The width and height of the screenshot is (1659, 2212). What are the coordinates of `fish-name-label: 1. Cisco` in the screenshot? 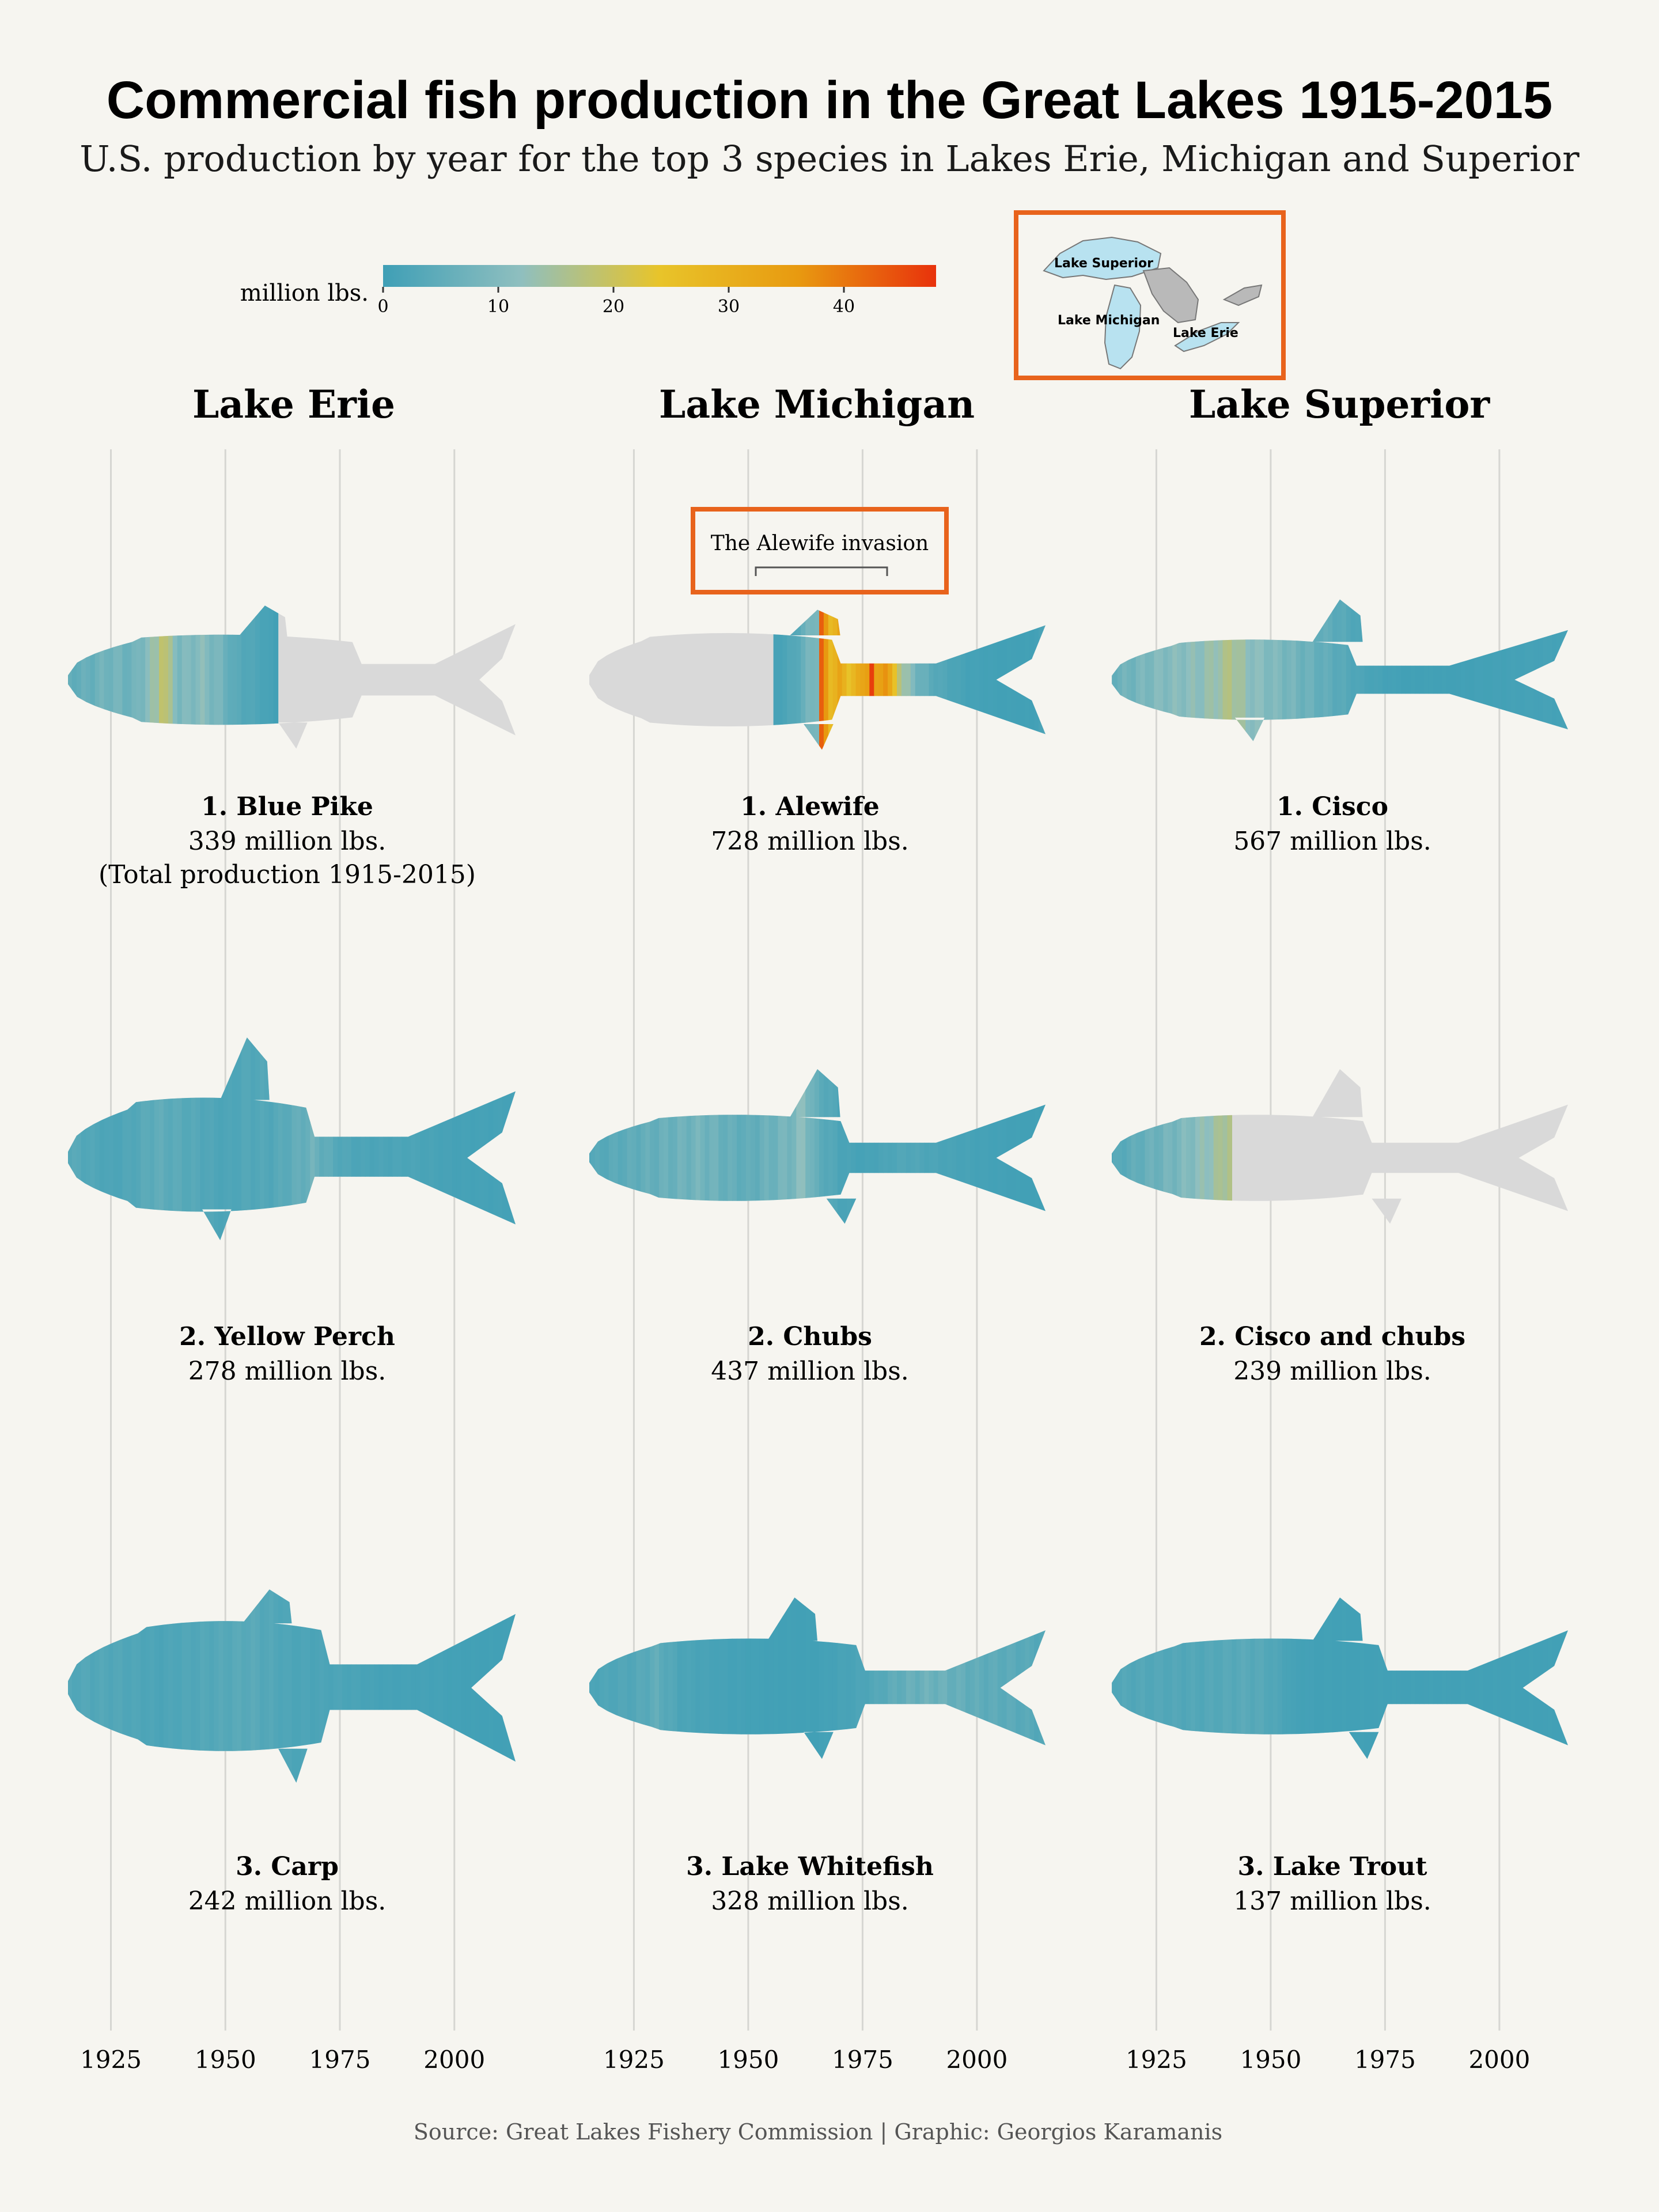 It's located at (1332, 806).